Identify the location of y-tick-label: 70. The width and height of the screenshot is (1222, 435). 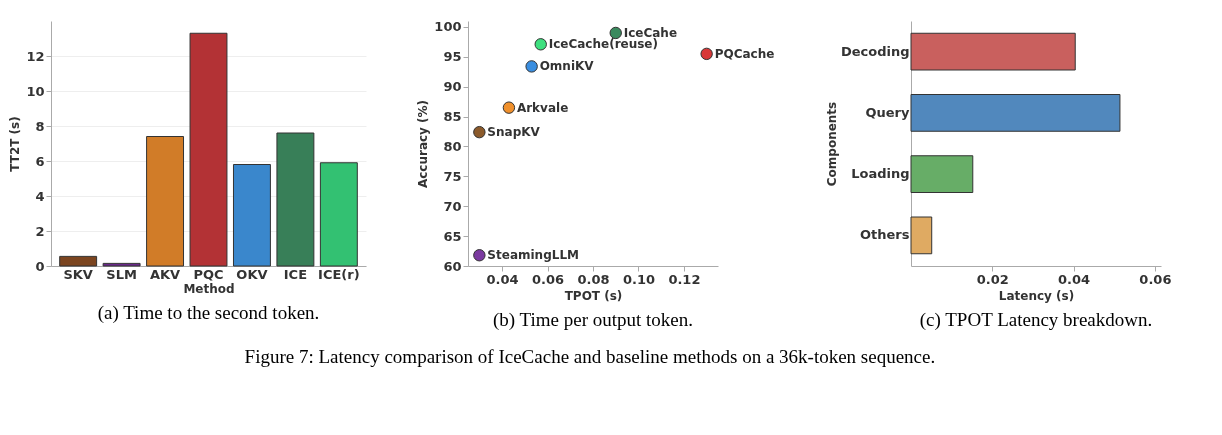
(452, 206).